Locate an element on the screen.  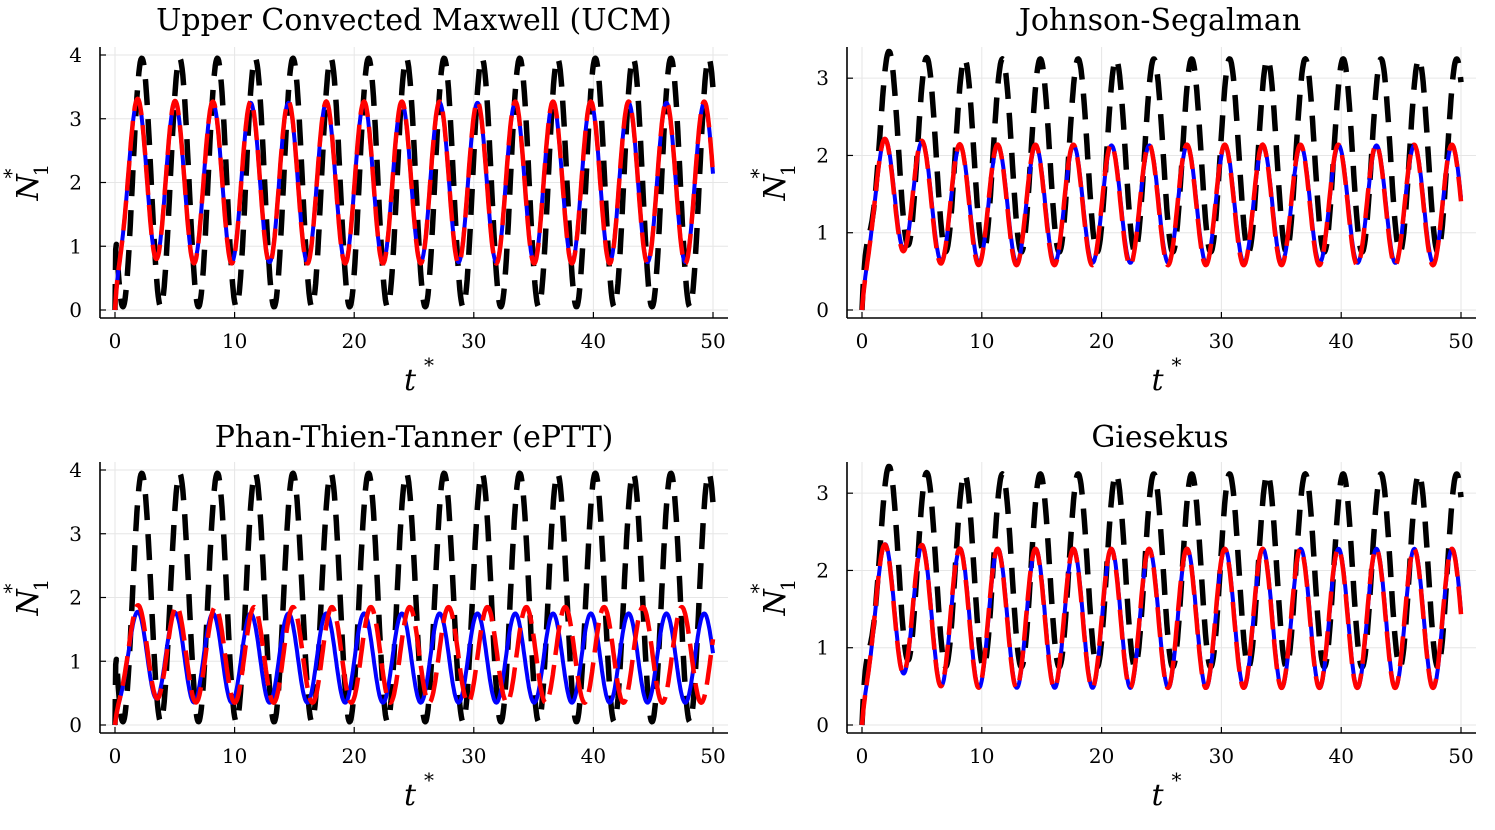
series-line-blue is located at coordinates (414, 667).